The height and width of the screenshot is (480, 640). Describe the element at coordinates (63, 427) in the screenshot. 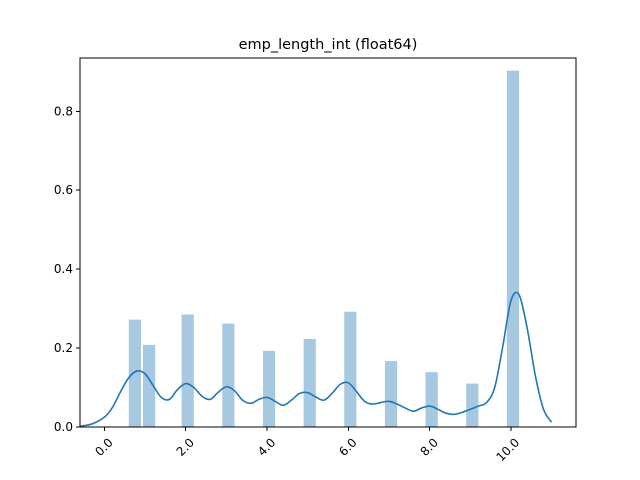

I see `y-tick-label: 0.0` at that location.